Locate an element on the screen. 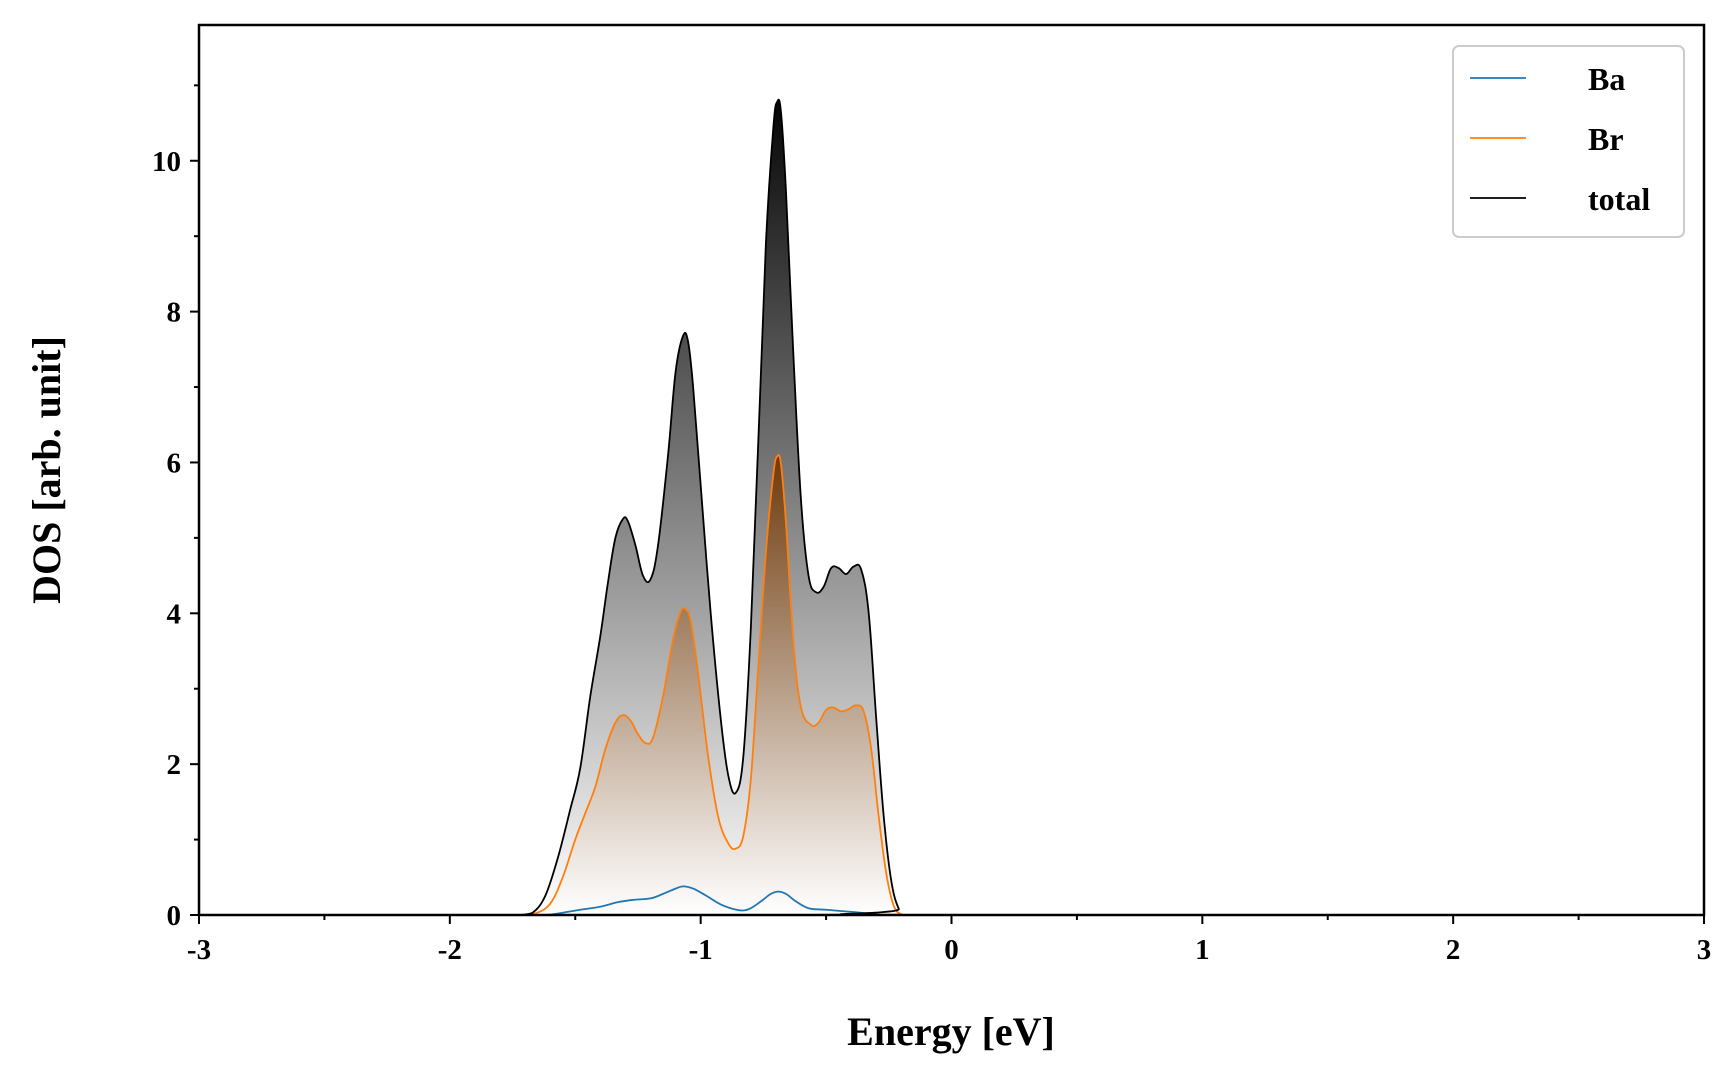  y-tick-label: 2 is located at coordinates (174, 765).